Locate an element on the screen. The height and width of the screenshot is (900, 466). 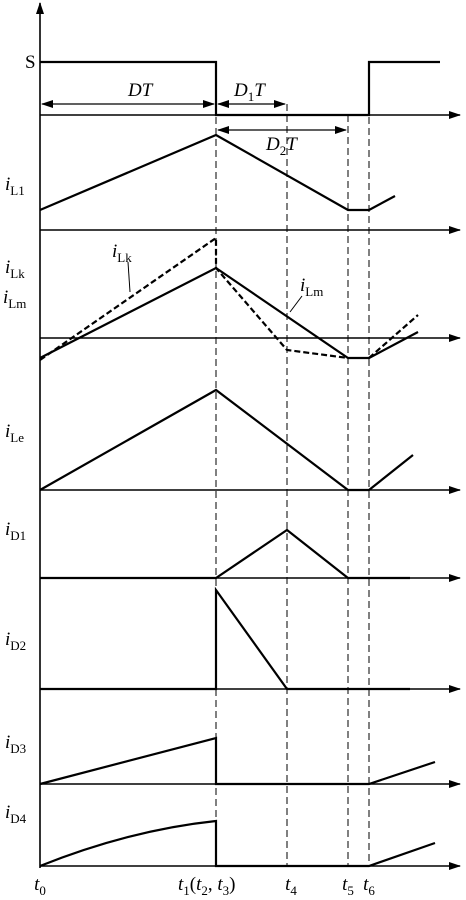
label-part: 5 is located at coordinates (350, 890).